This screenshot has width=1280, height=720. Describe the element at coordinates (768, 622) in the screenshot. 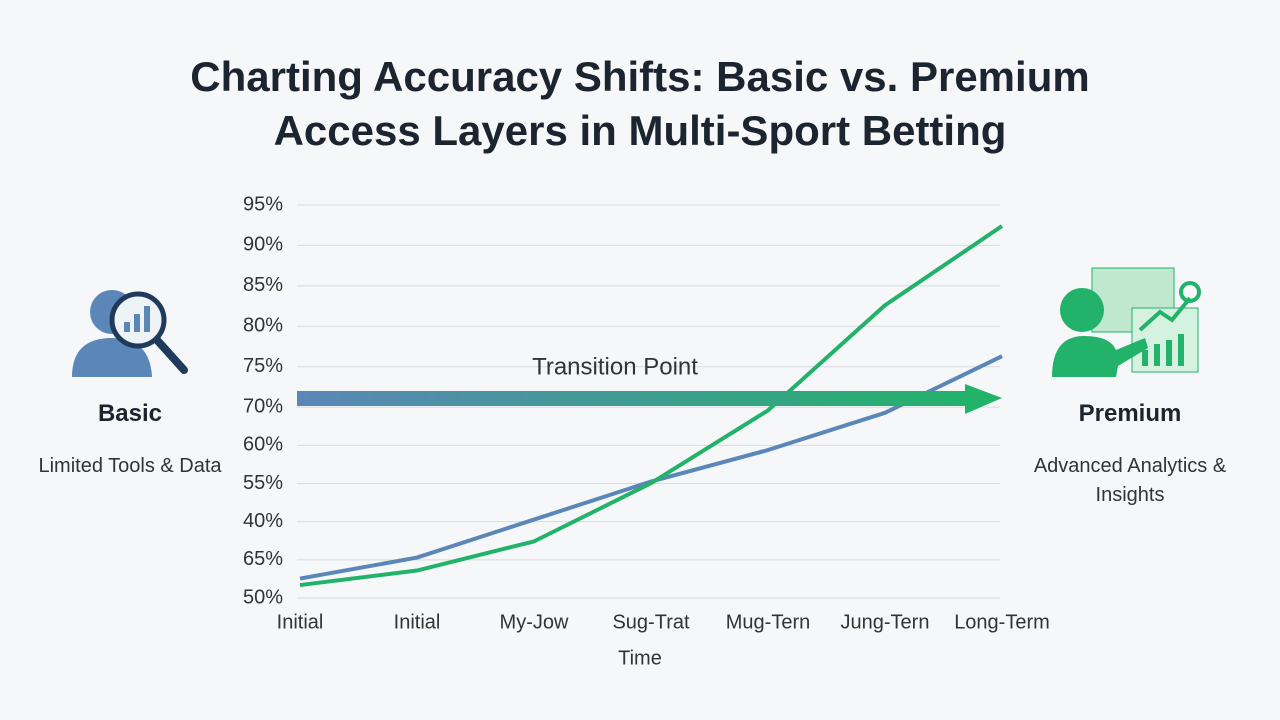

I see `x-tick-label: Mug-Tern` at that location.